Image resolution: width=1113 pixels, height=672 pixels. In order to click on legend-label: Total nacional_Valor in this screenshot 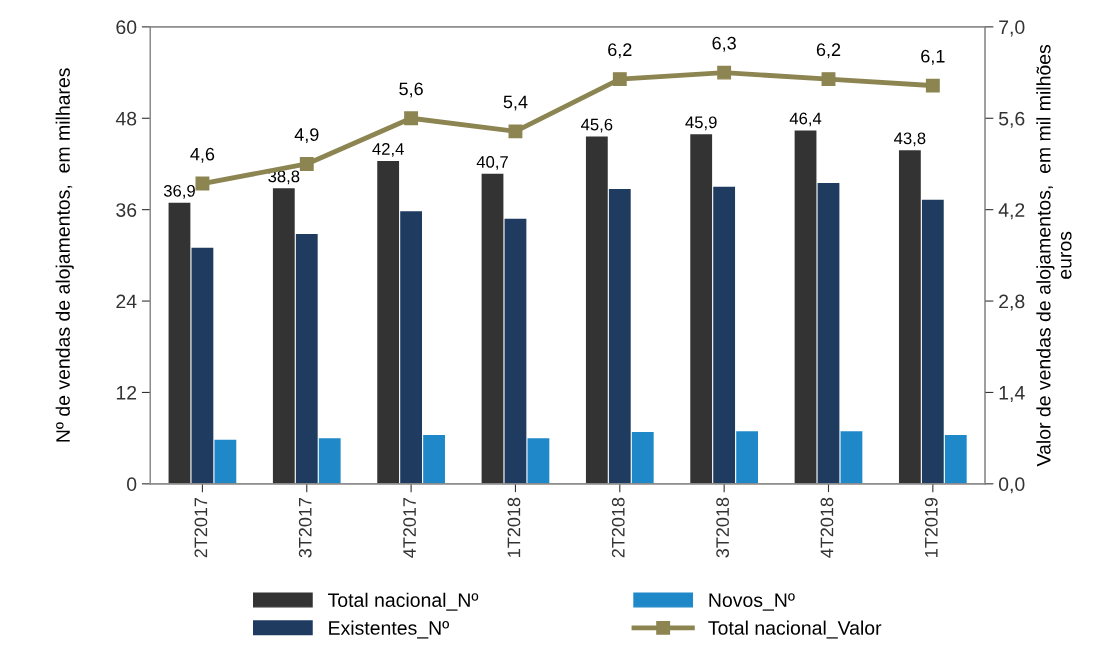, I will do `click(795, 629)`.